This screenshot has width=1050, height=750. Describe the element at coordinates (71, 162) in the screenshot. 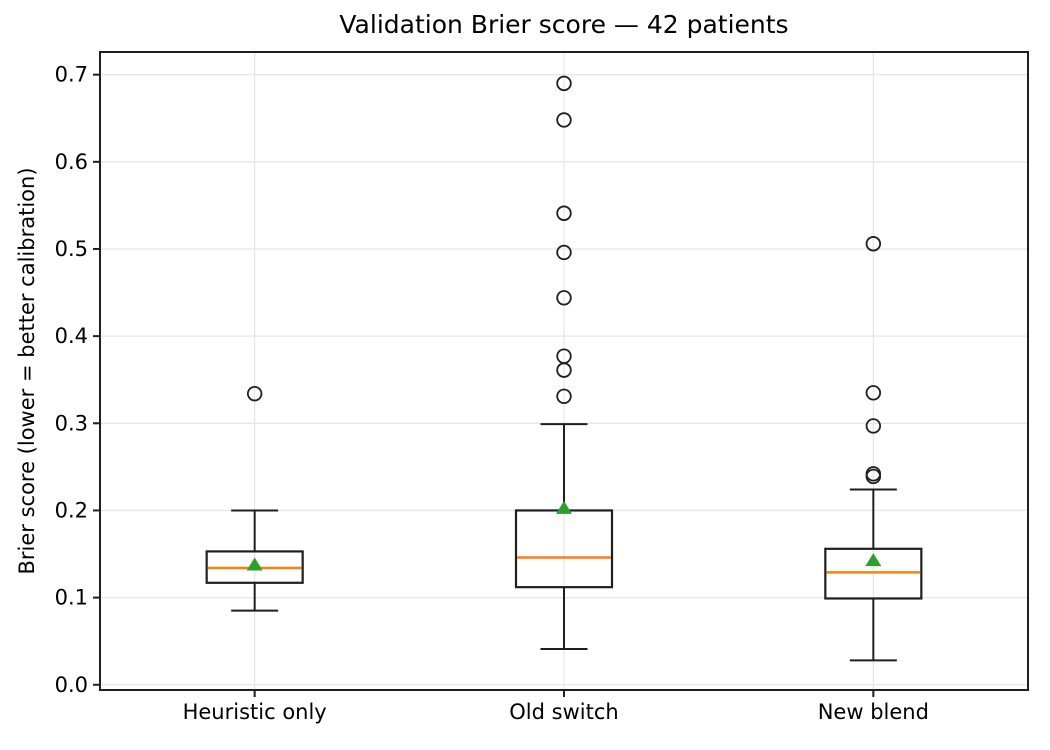

I see `y-tick-label: 0.6` at that location.